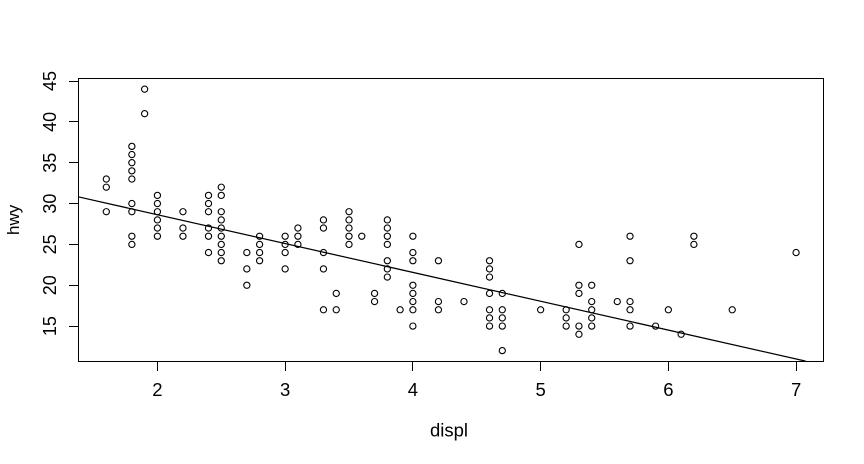  What do you see at coordinates (157, 389) in the screenshot?
I see `svg-text: 2` at bounding box center [157, 389].